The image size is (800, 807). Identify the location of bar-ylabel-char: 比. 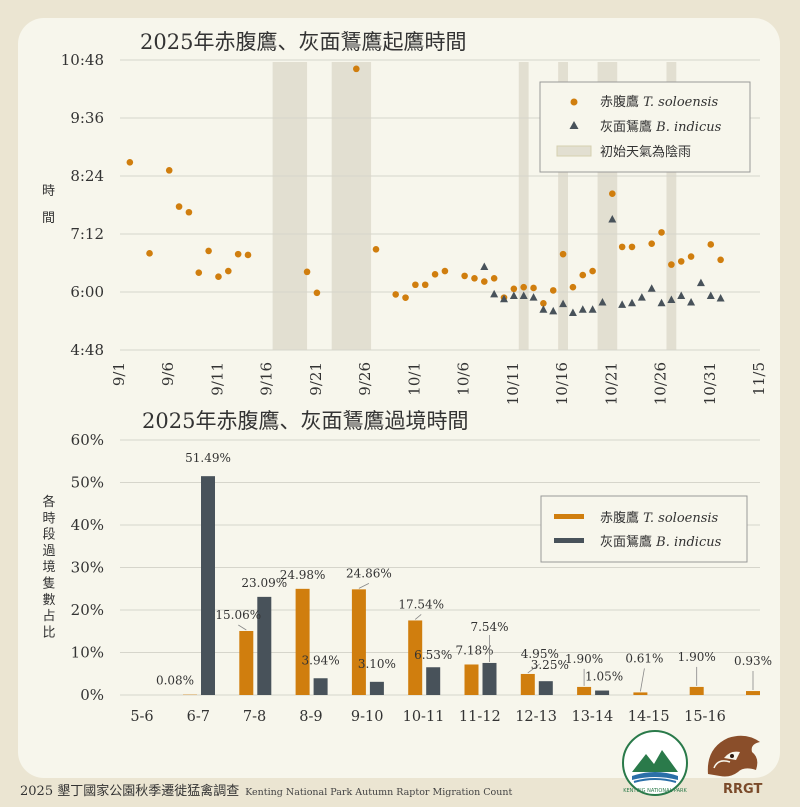
(48, 632).